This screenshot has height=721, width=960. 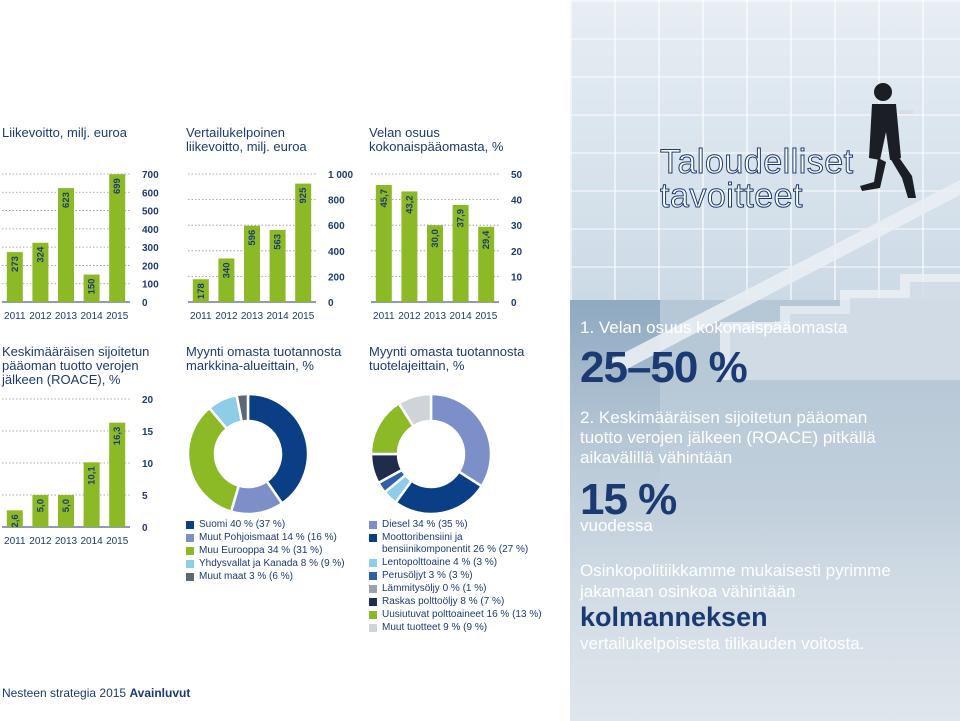 What do you see at coordinates (517, 277) in the screenshot?
I see `y-tick-label: 10` at bounding box center [517, 277].